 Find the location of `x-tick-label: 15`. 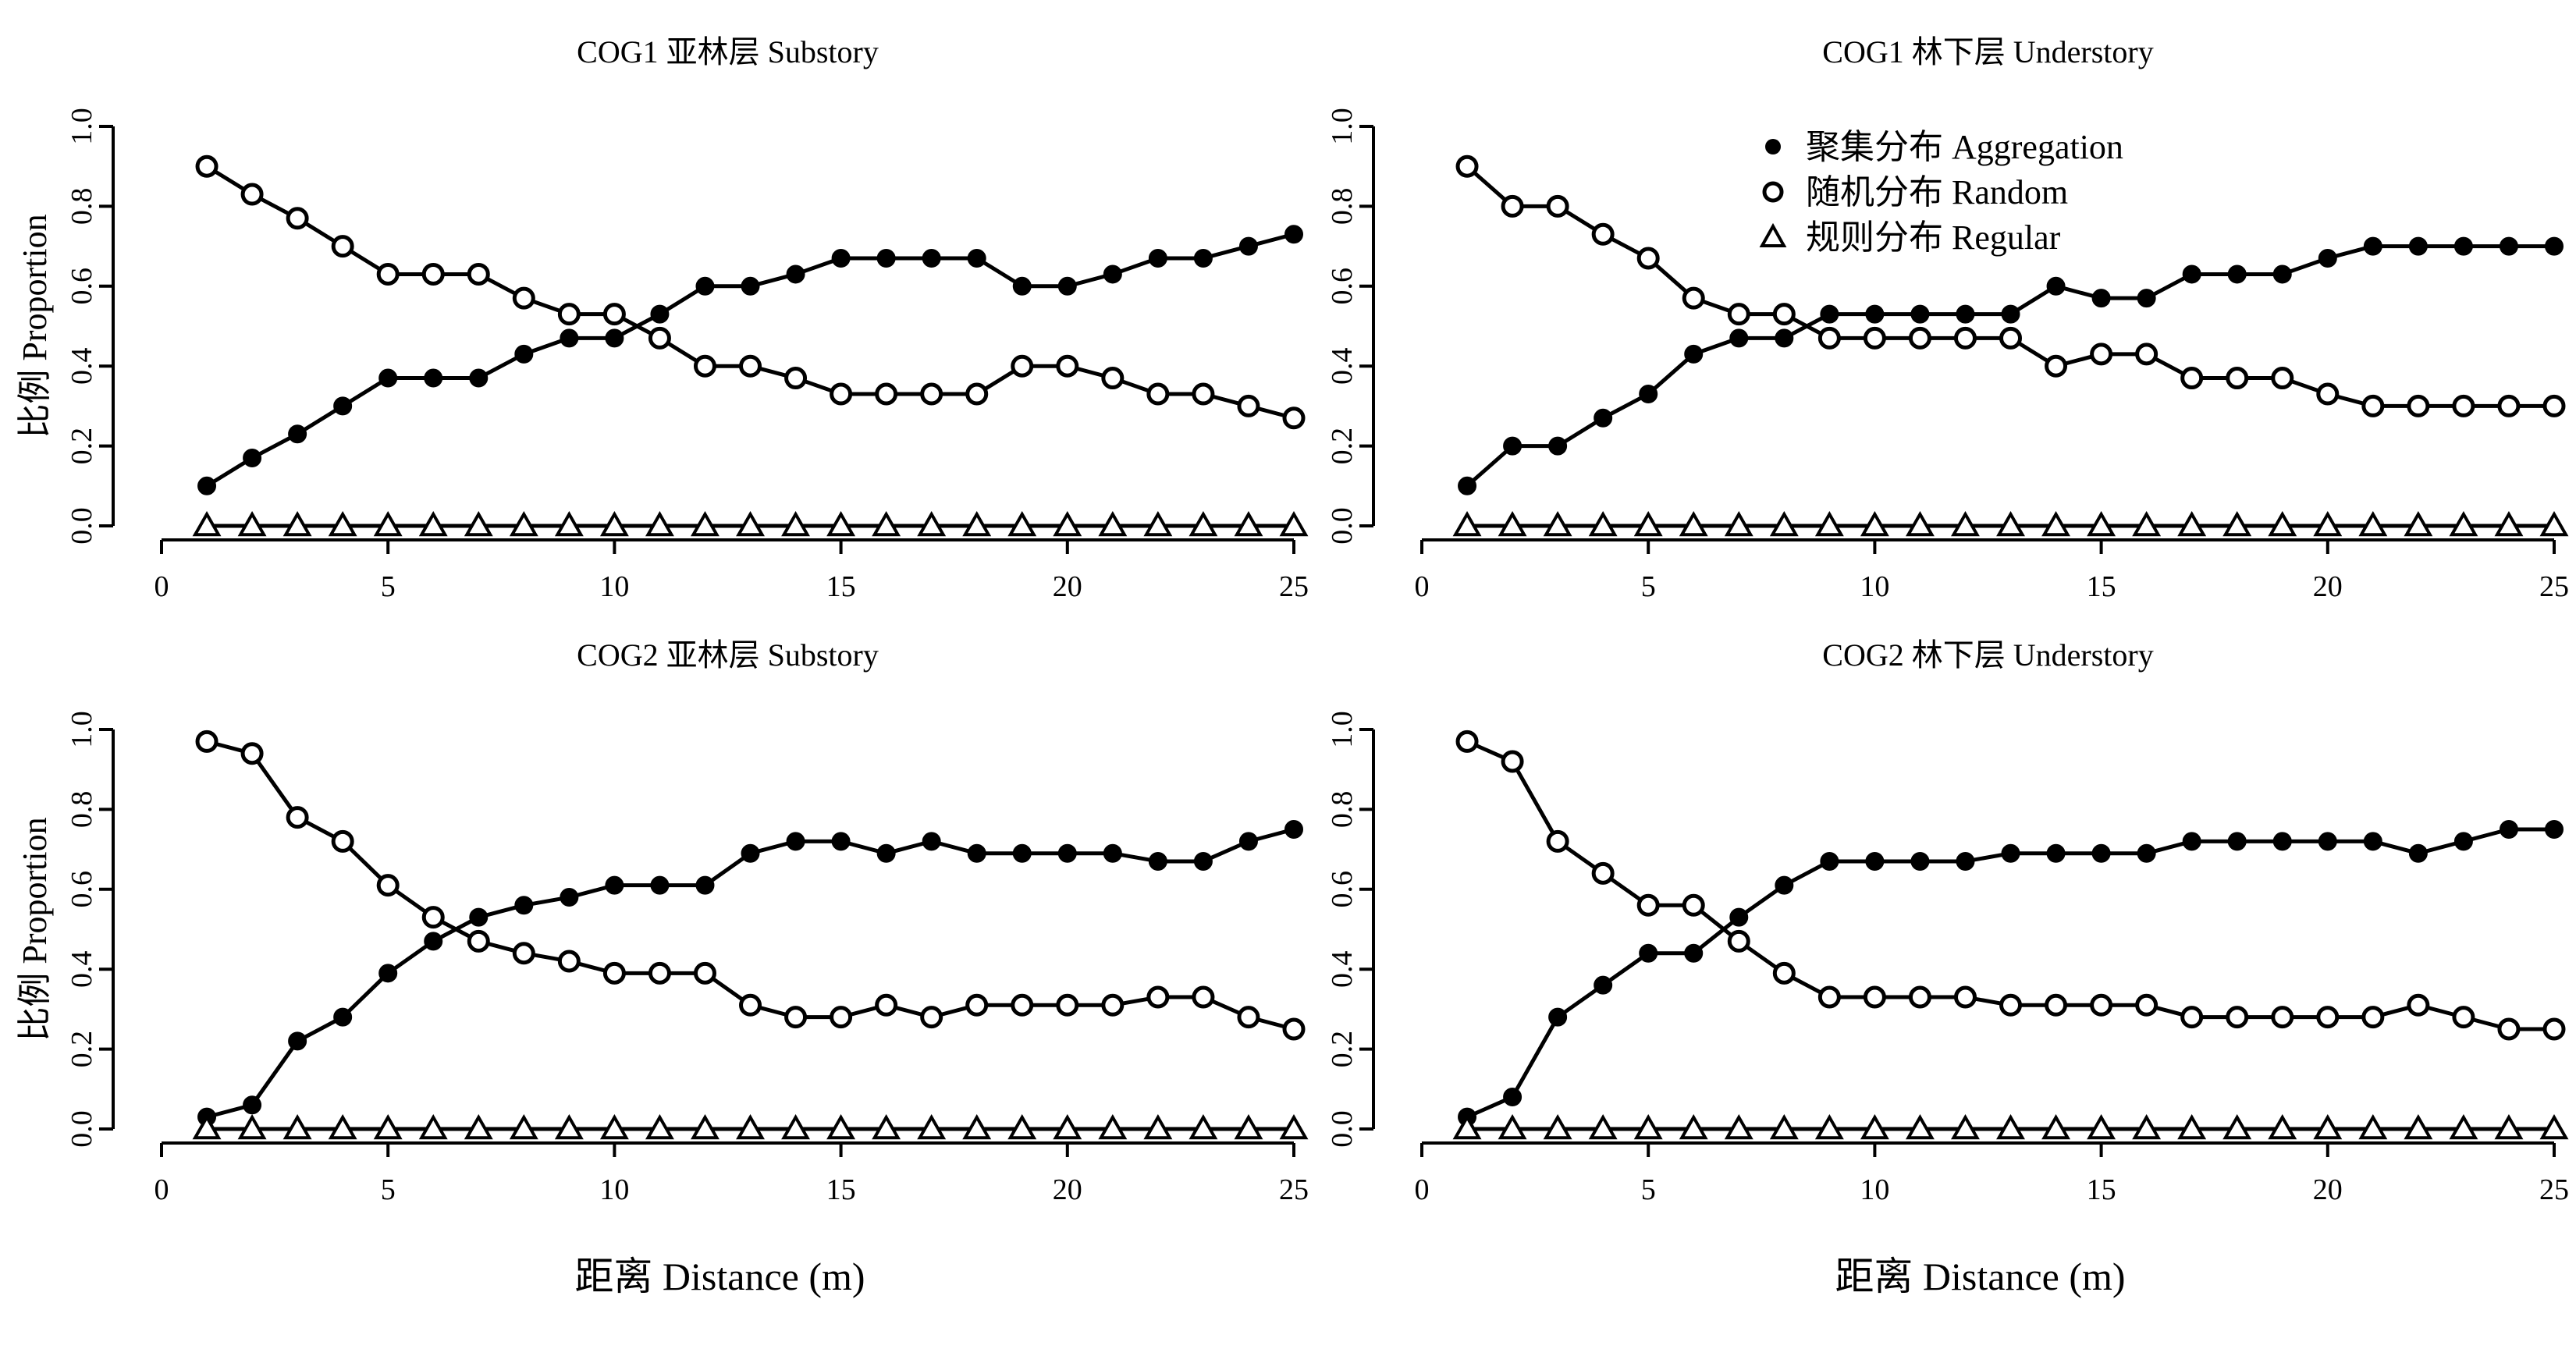

x-tick-label: 15 is located at coordinates (841, 586).